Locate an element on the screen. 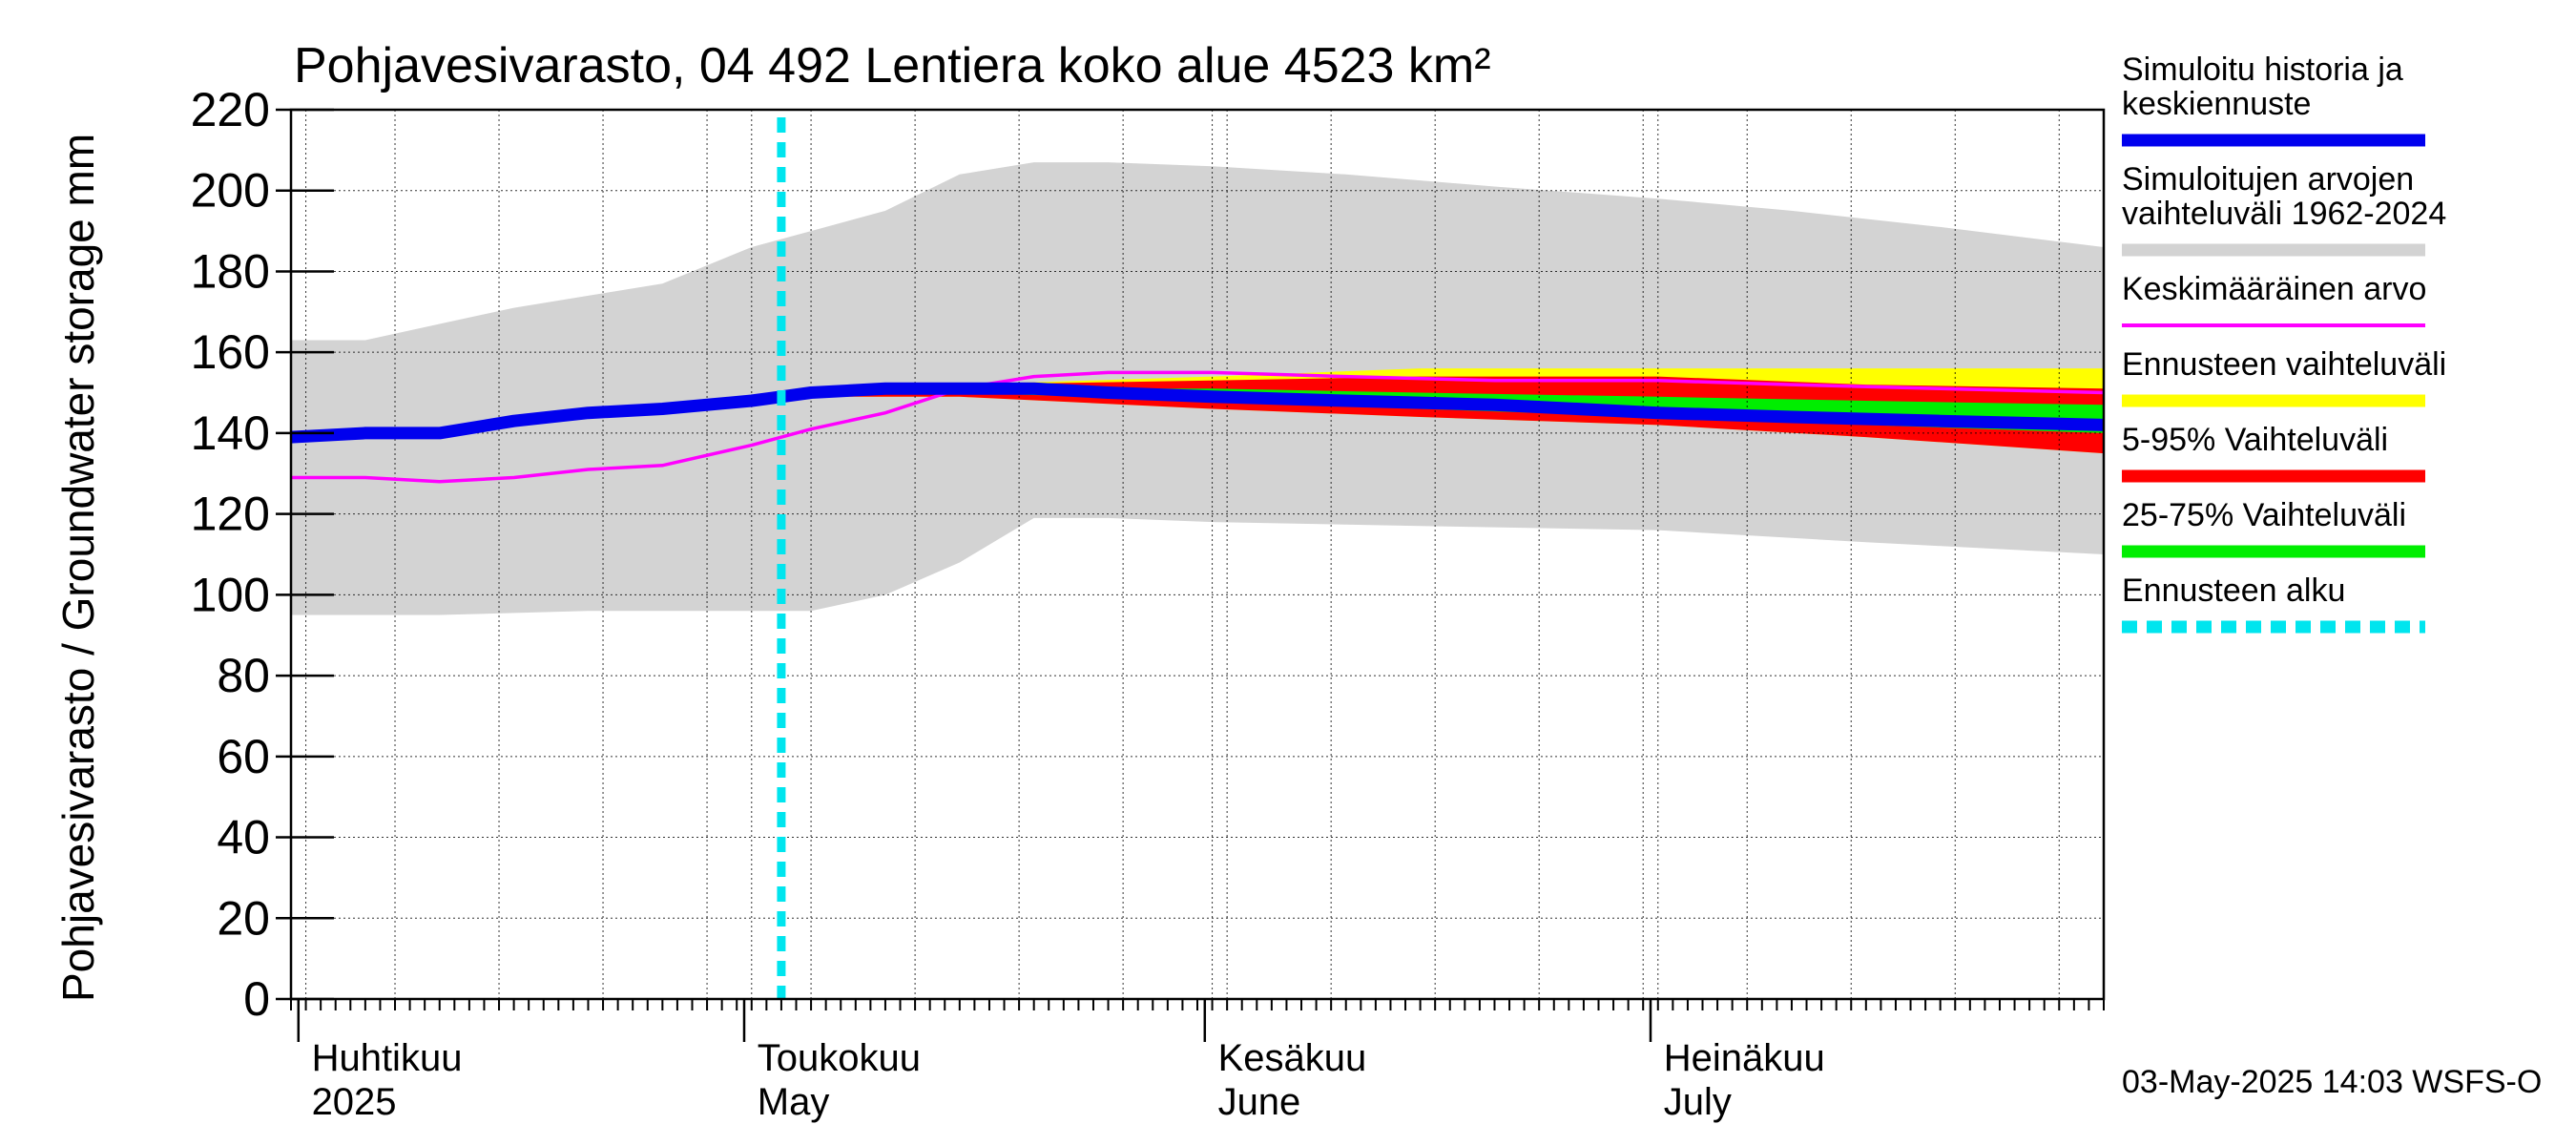 Image resolution: width=2576 pixels, height=1145 pixels. y-tick-label: 20 is located at coordinates (243, 918).